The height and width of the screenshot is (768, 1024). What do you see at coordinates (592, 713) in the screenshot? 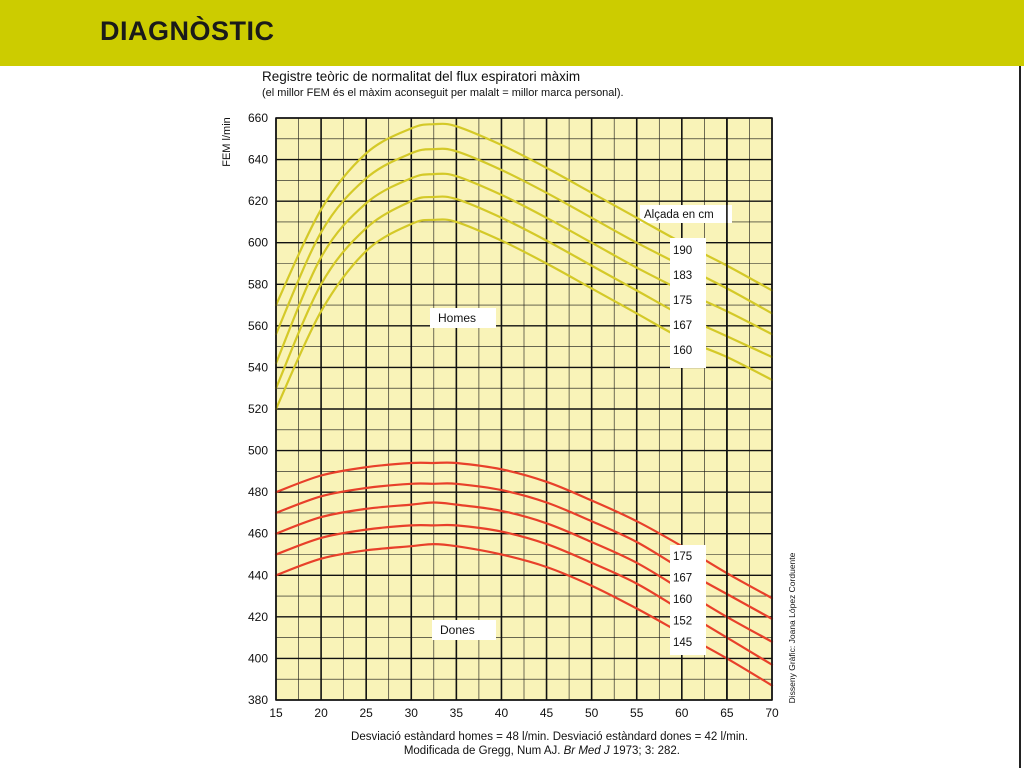
I see `x-tick-label: 50` at bounding box center [592, 713].